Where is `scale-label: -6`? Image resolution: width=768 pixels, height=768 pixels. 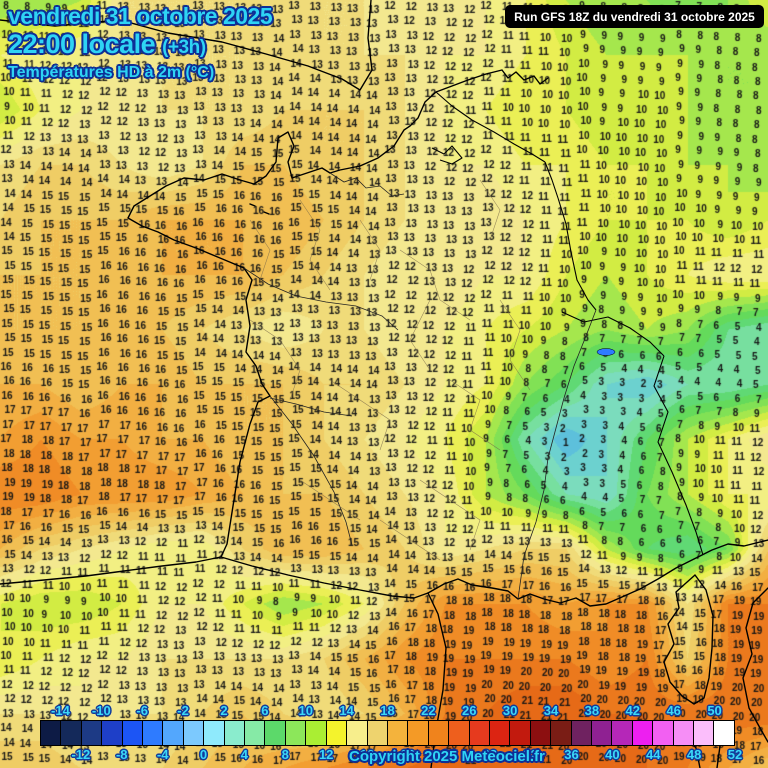 scale-label: -6 is located at coordinates (142, 710).